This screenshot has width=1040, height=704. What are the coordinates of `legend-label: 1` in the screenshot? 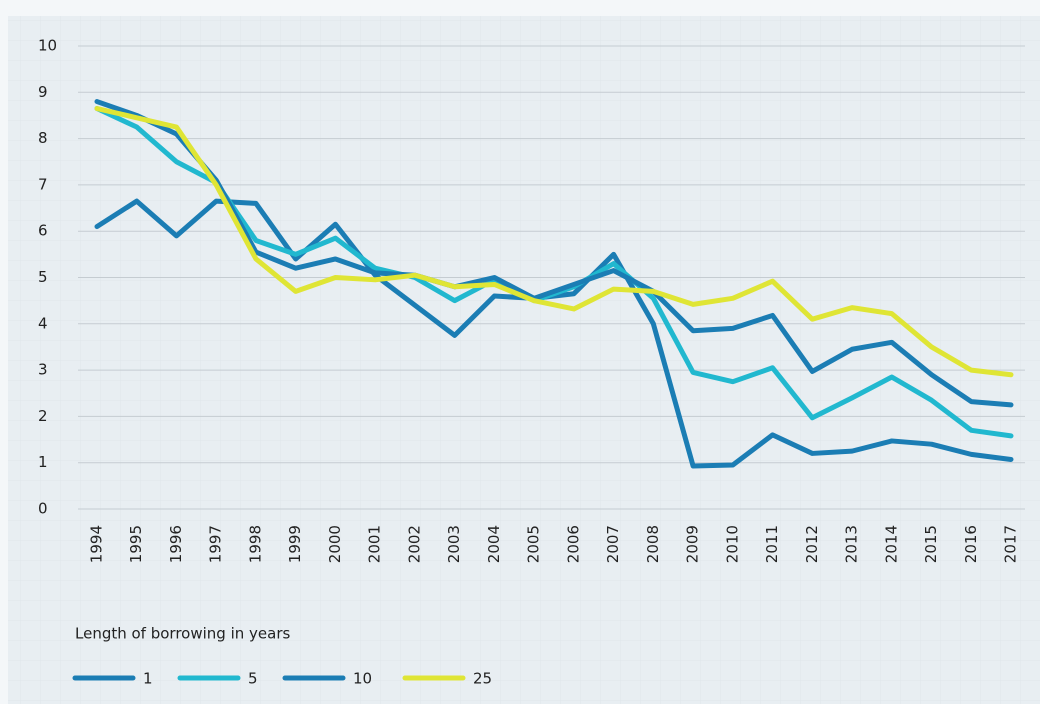 It's located at (148, 679).